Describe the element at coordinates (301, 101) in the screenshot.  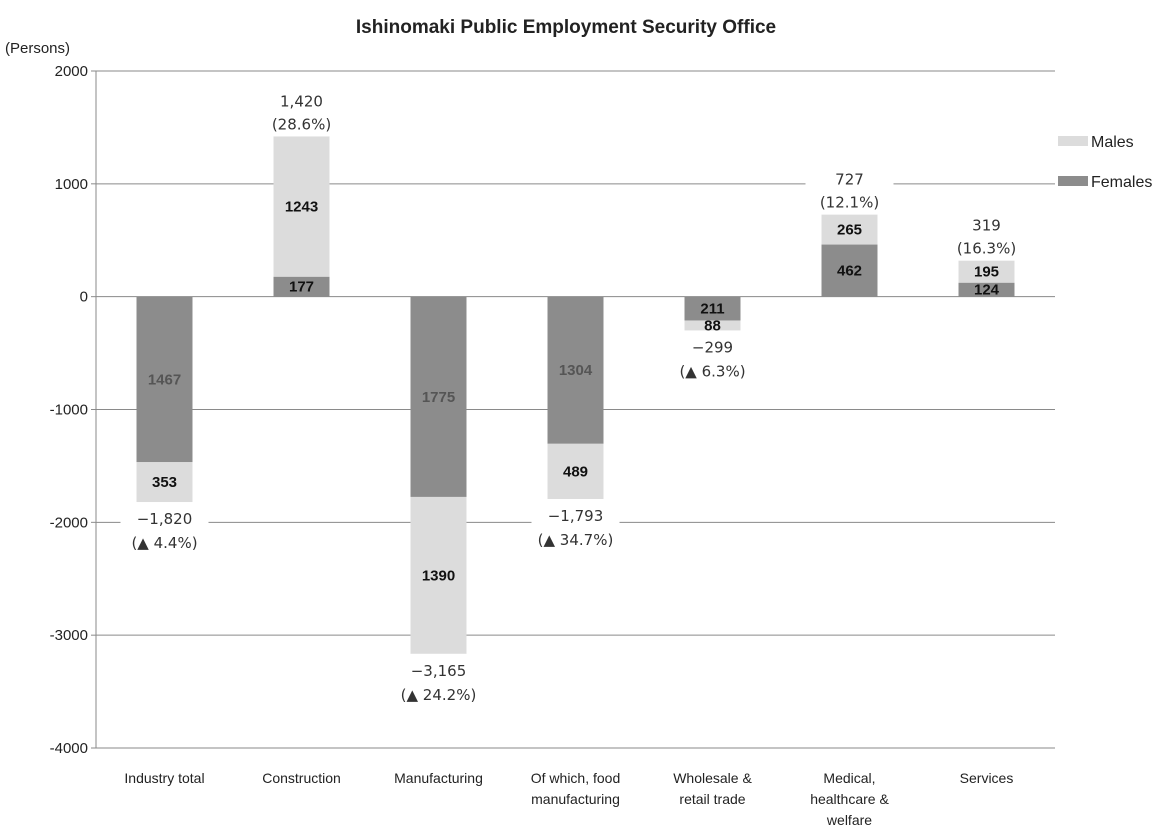
I see `total-value-label: 1,420` at that location.